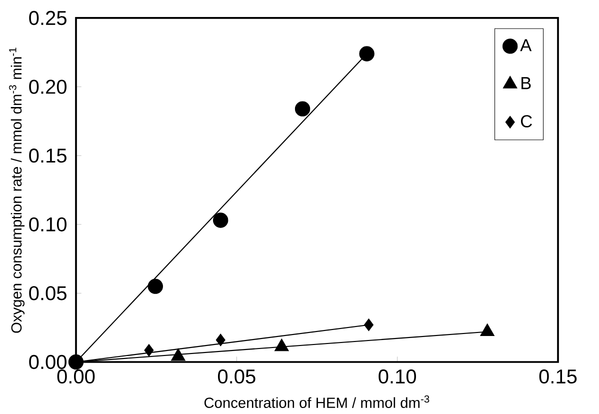 The image size is (599, 414). I want to click on x-axis-title: Concentration of HEM / mmol dm$^{-3}$, so click(317, 401).